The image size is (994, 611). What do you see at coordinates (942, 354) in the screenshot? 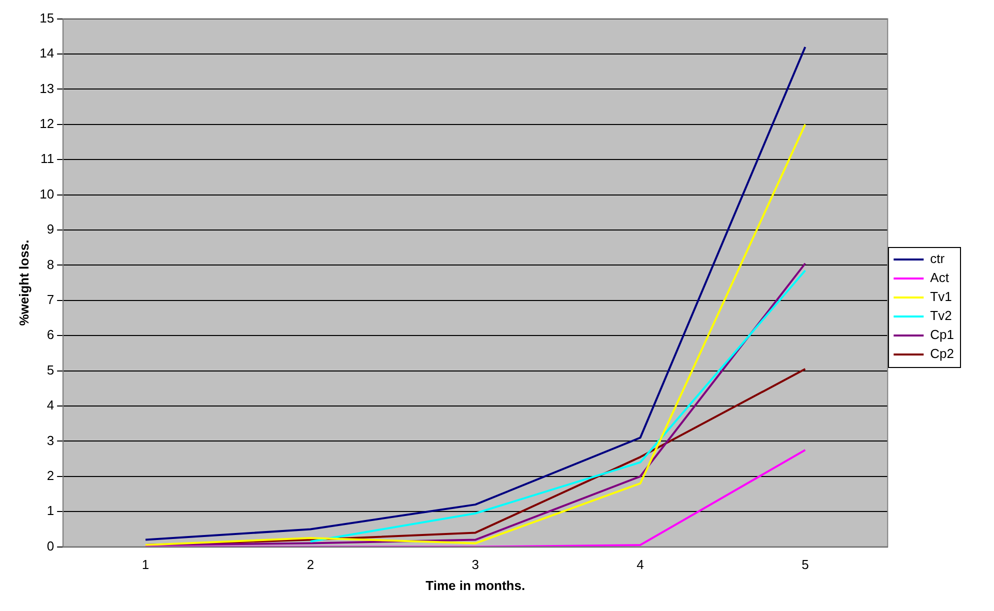
I see `legend-label: Cp2` at bounding box center [942, 354].